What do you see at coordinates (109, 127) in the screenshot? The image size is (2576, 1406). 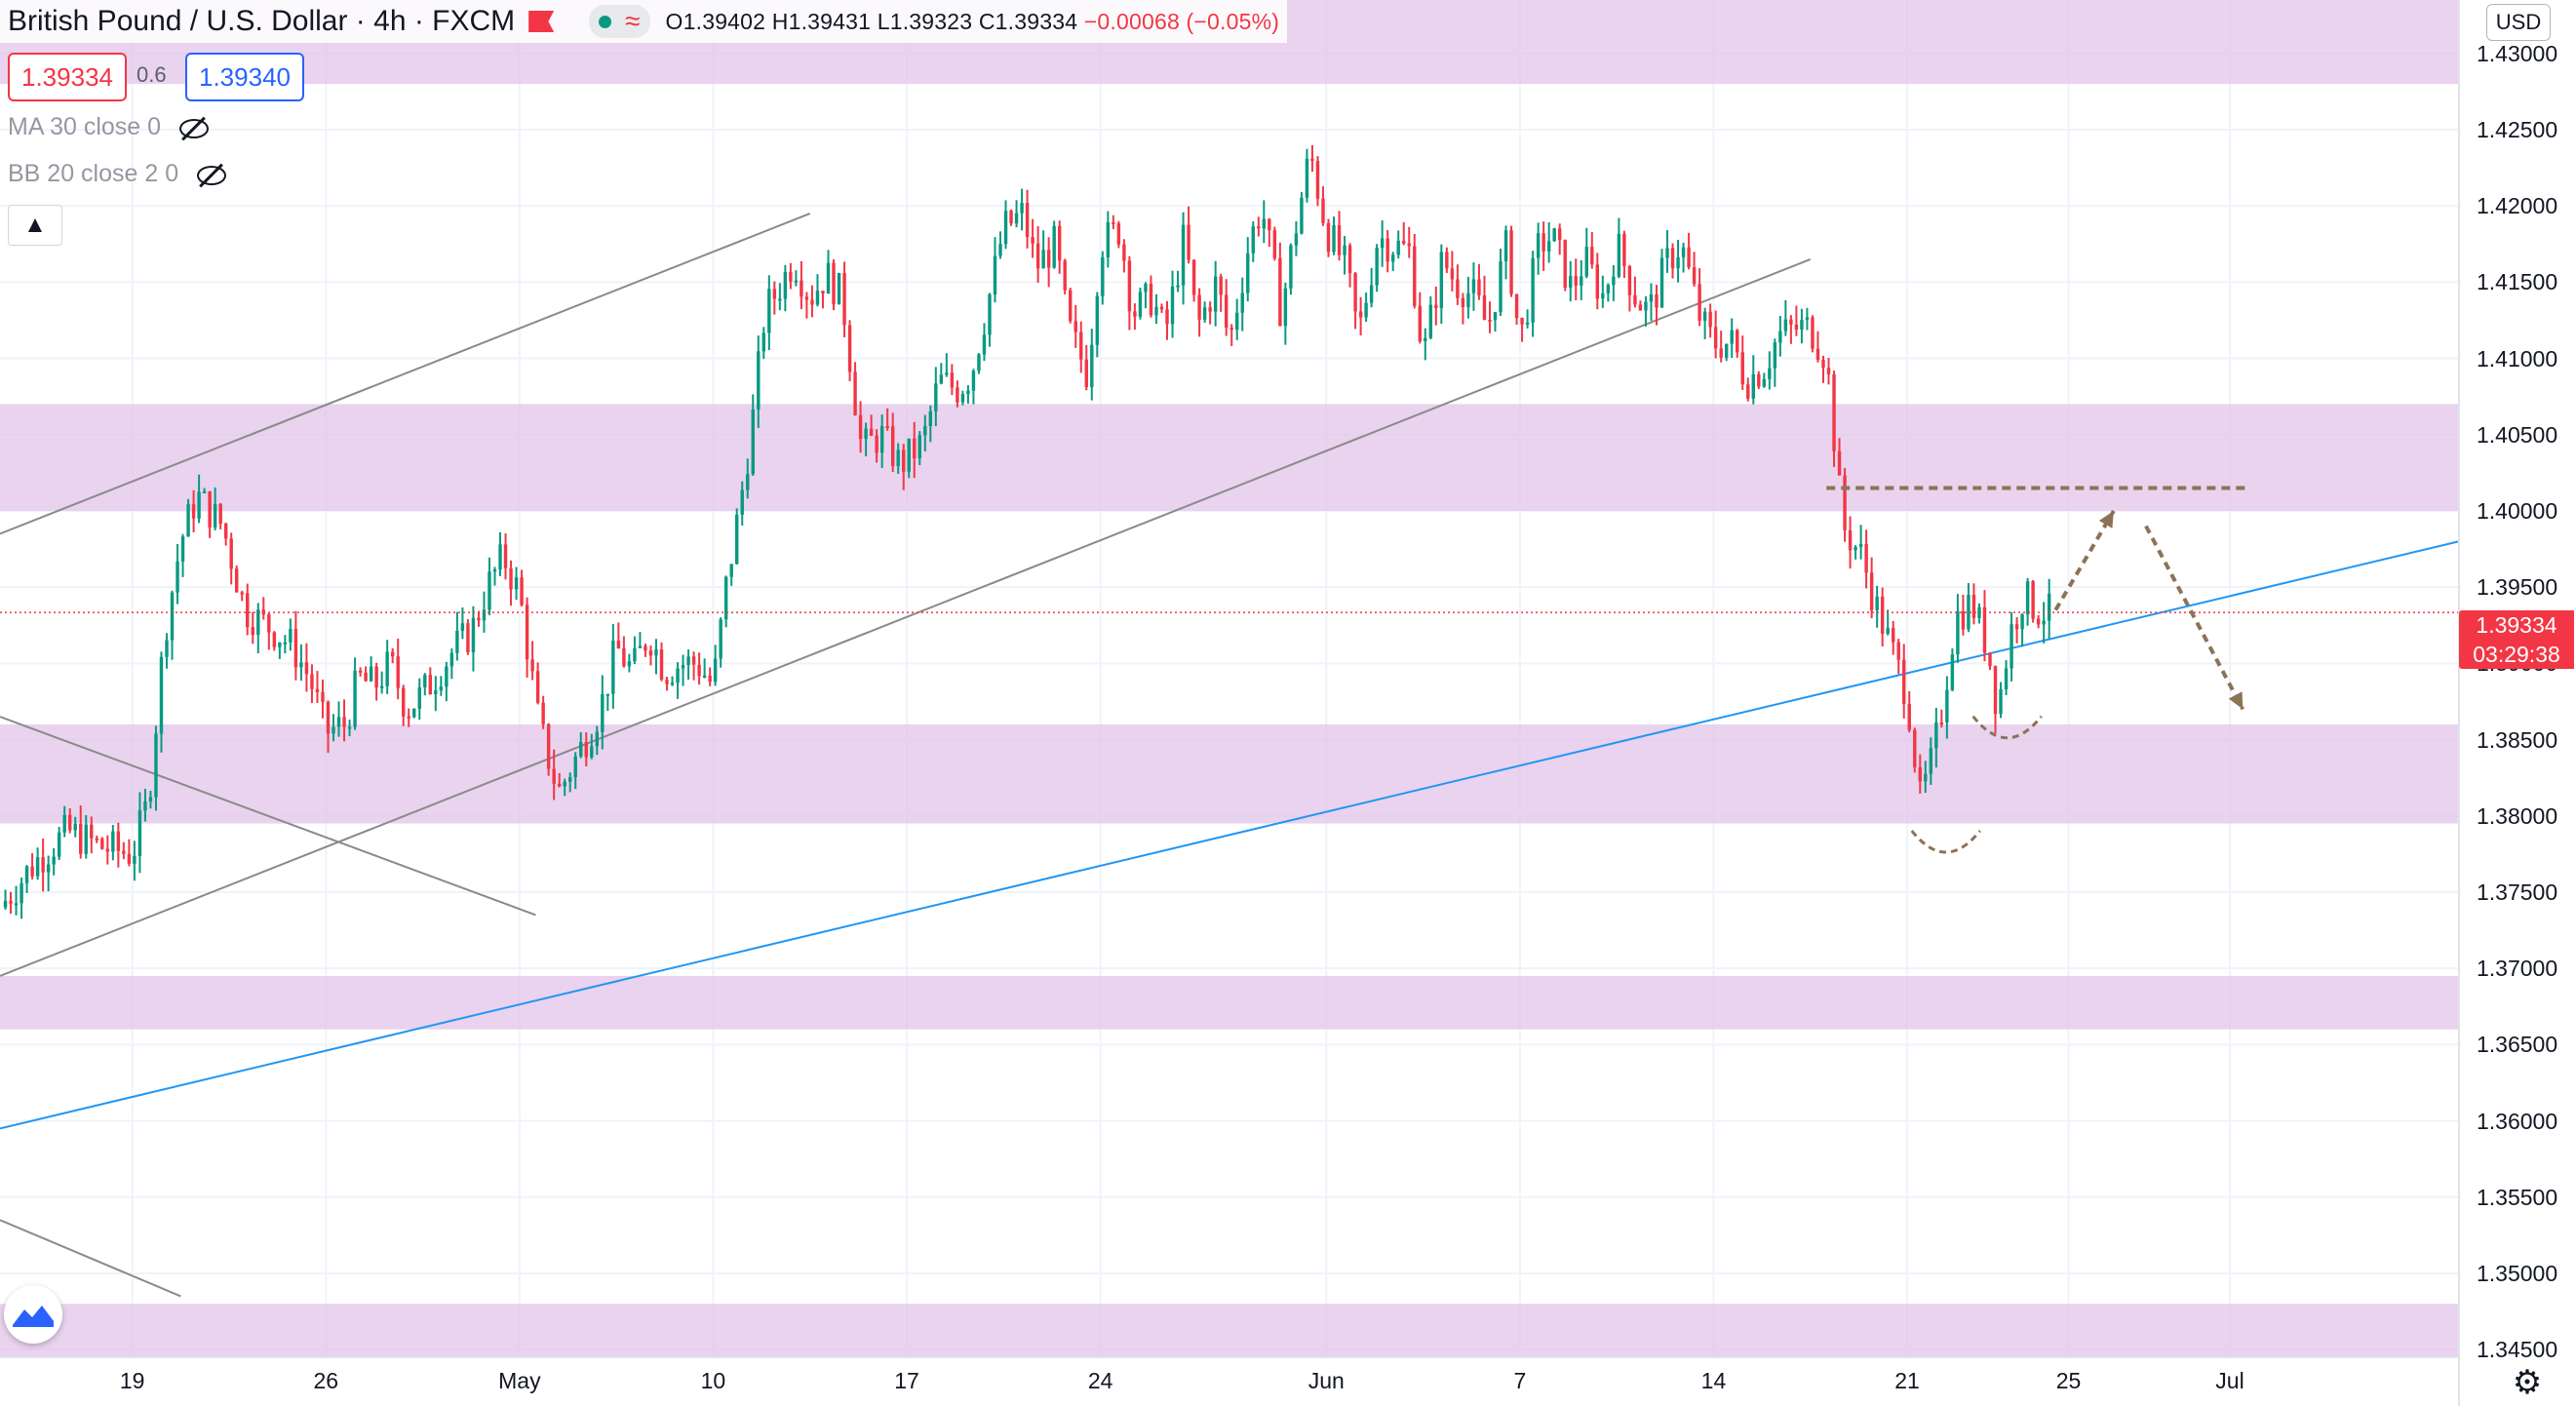 I see `indicator-ma: MA 30 close 0` at bounding box center [109, 127].